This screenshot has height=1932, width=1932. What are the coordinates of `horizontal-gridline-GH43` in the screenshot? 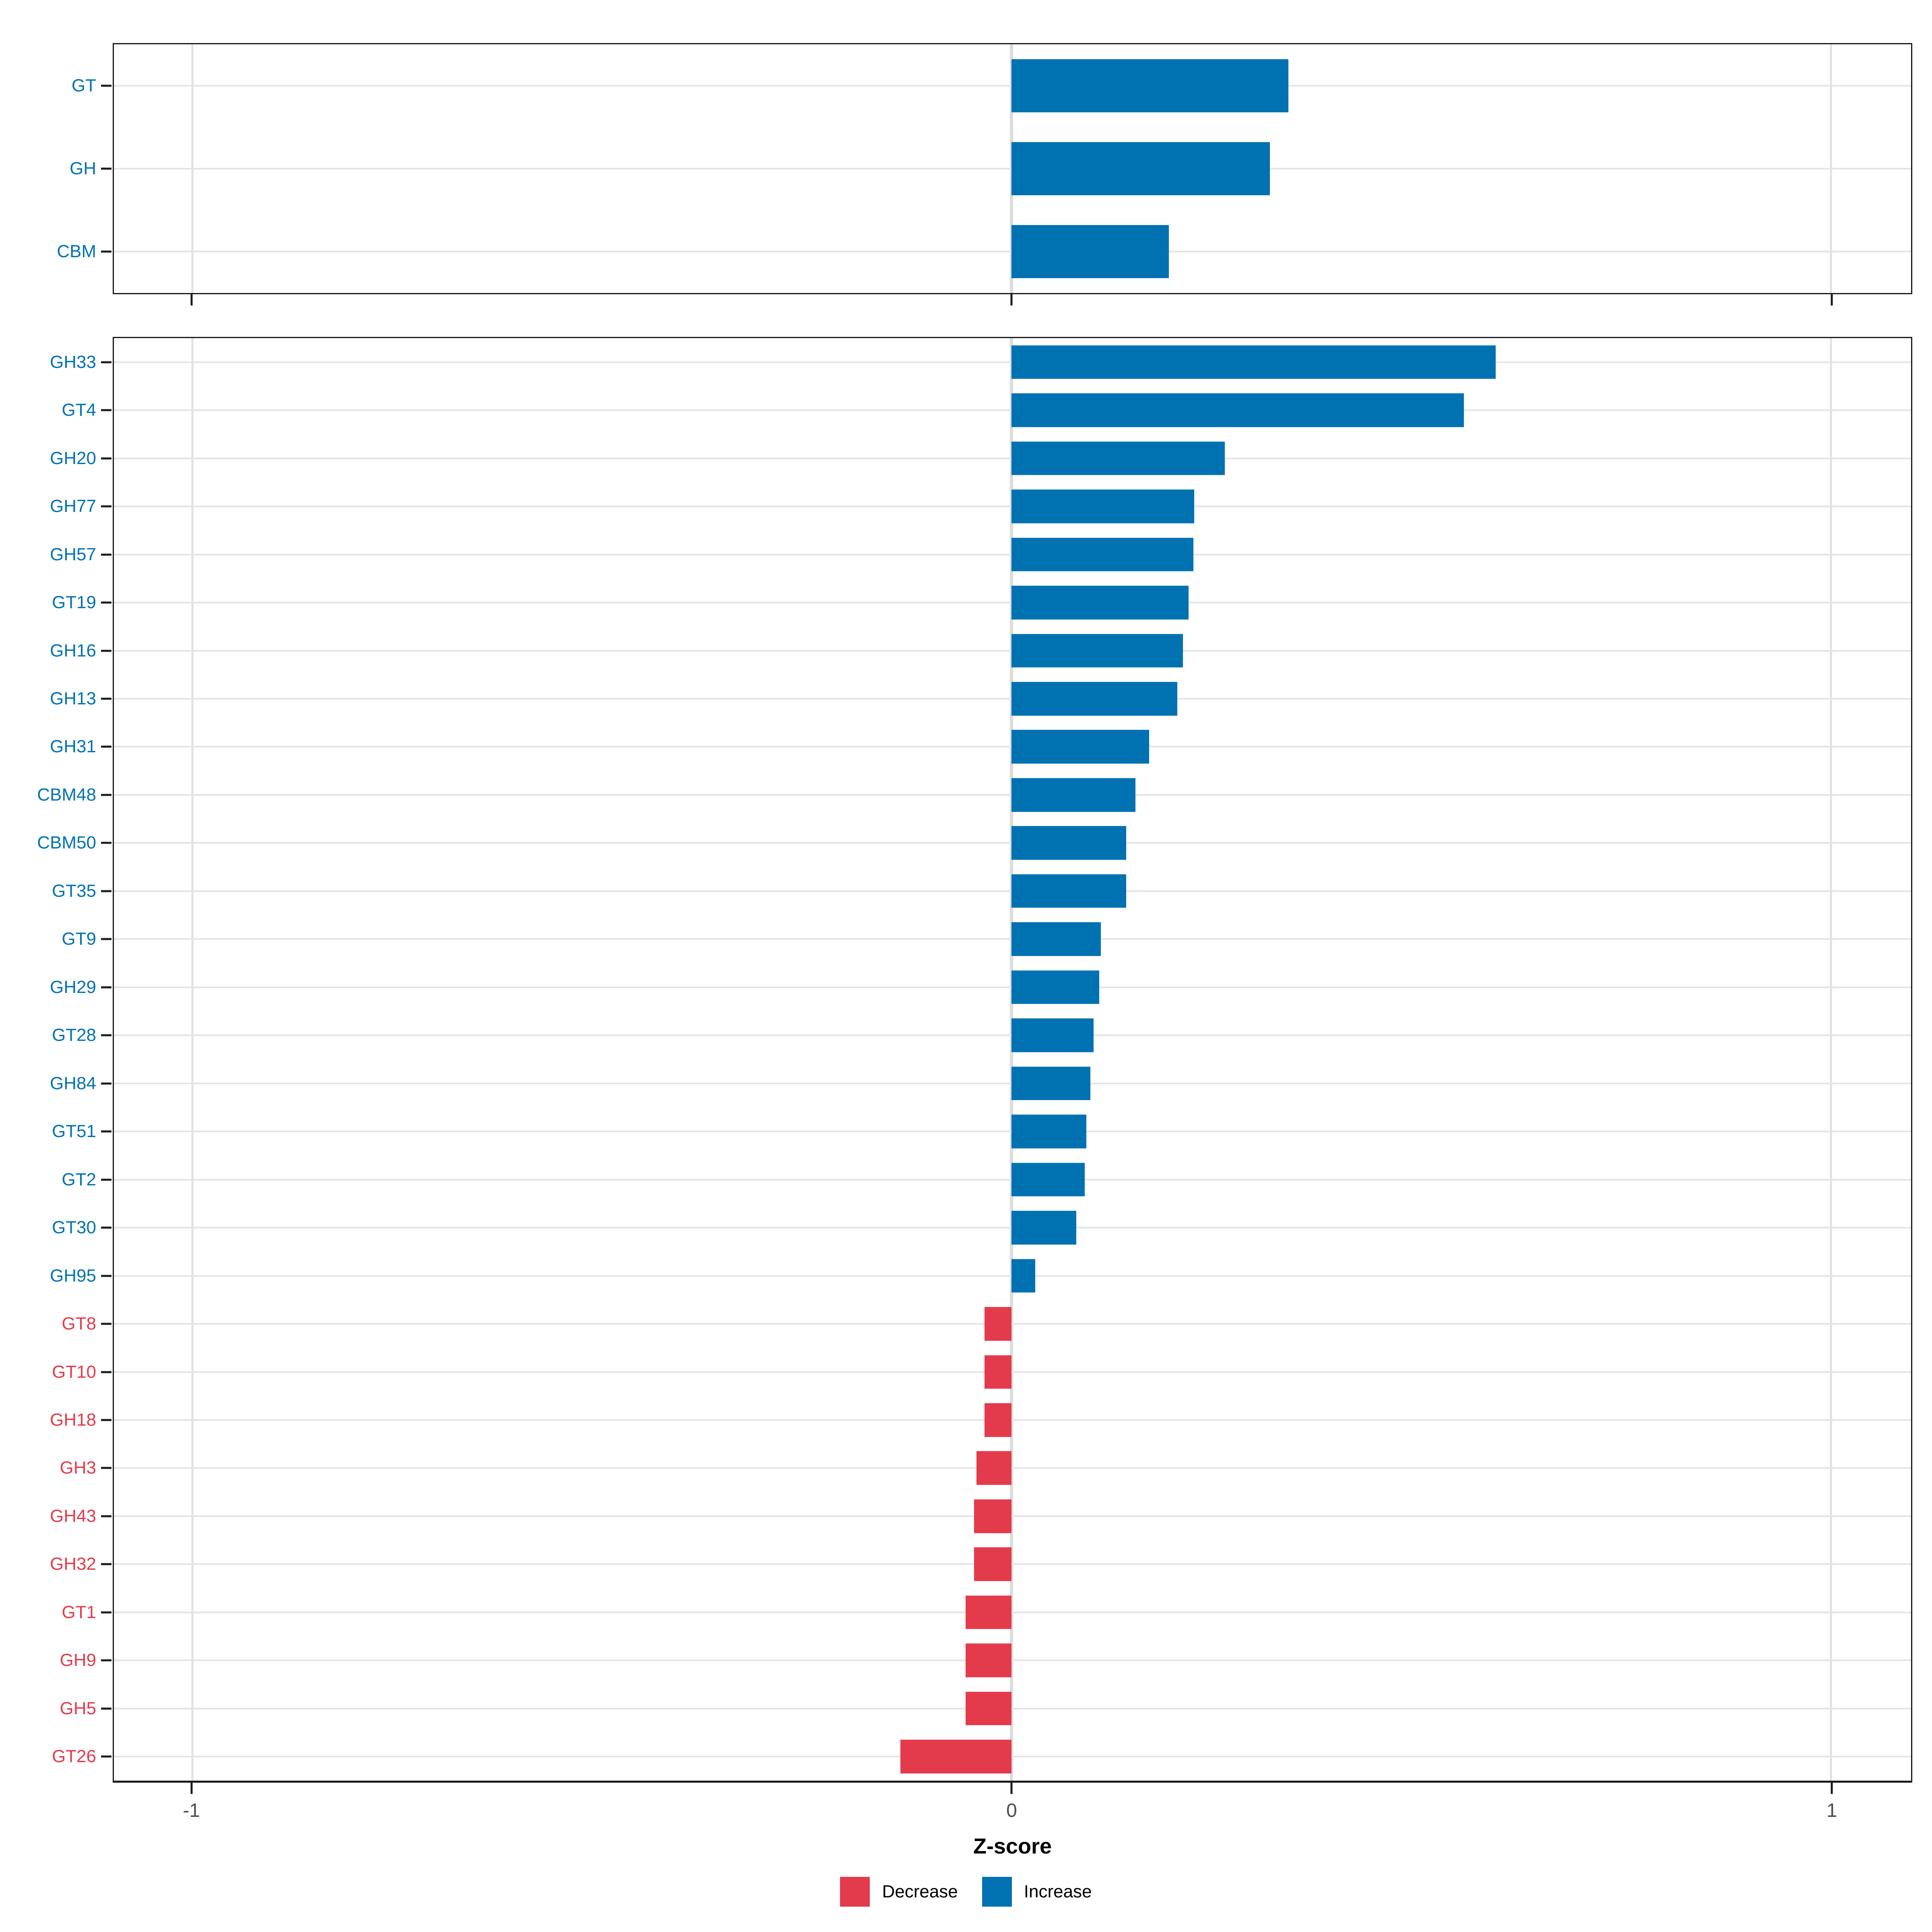 It's located at (1012, 1516).